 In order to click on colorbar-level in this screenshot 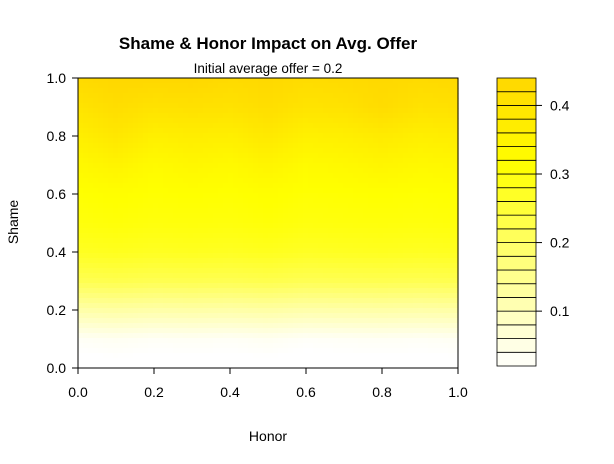, I will do `click(516, 98)`.